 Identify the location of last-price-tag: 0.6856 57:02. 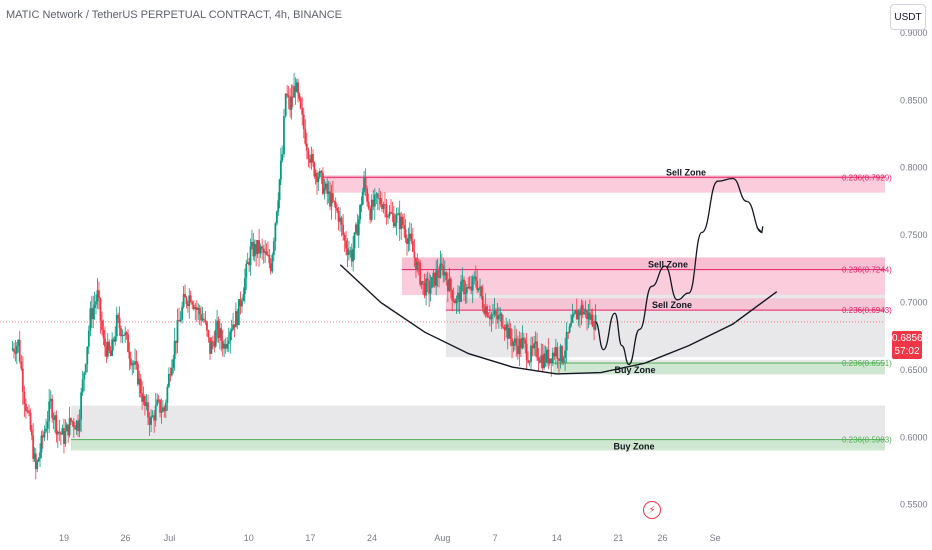
(907, 345).